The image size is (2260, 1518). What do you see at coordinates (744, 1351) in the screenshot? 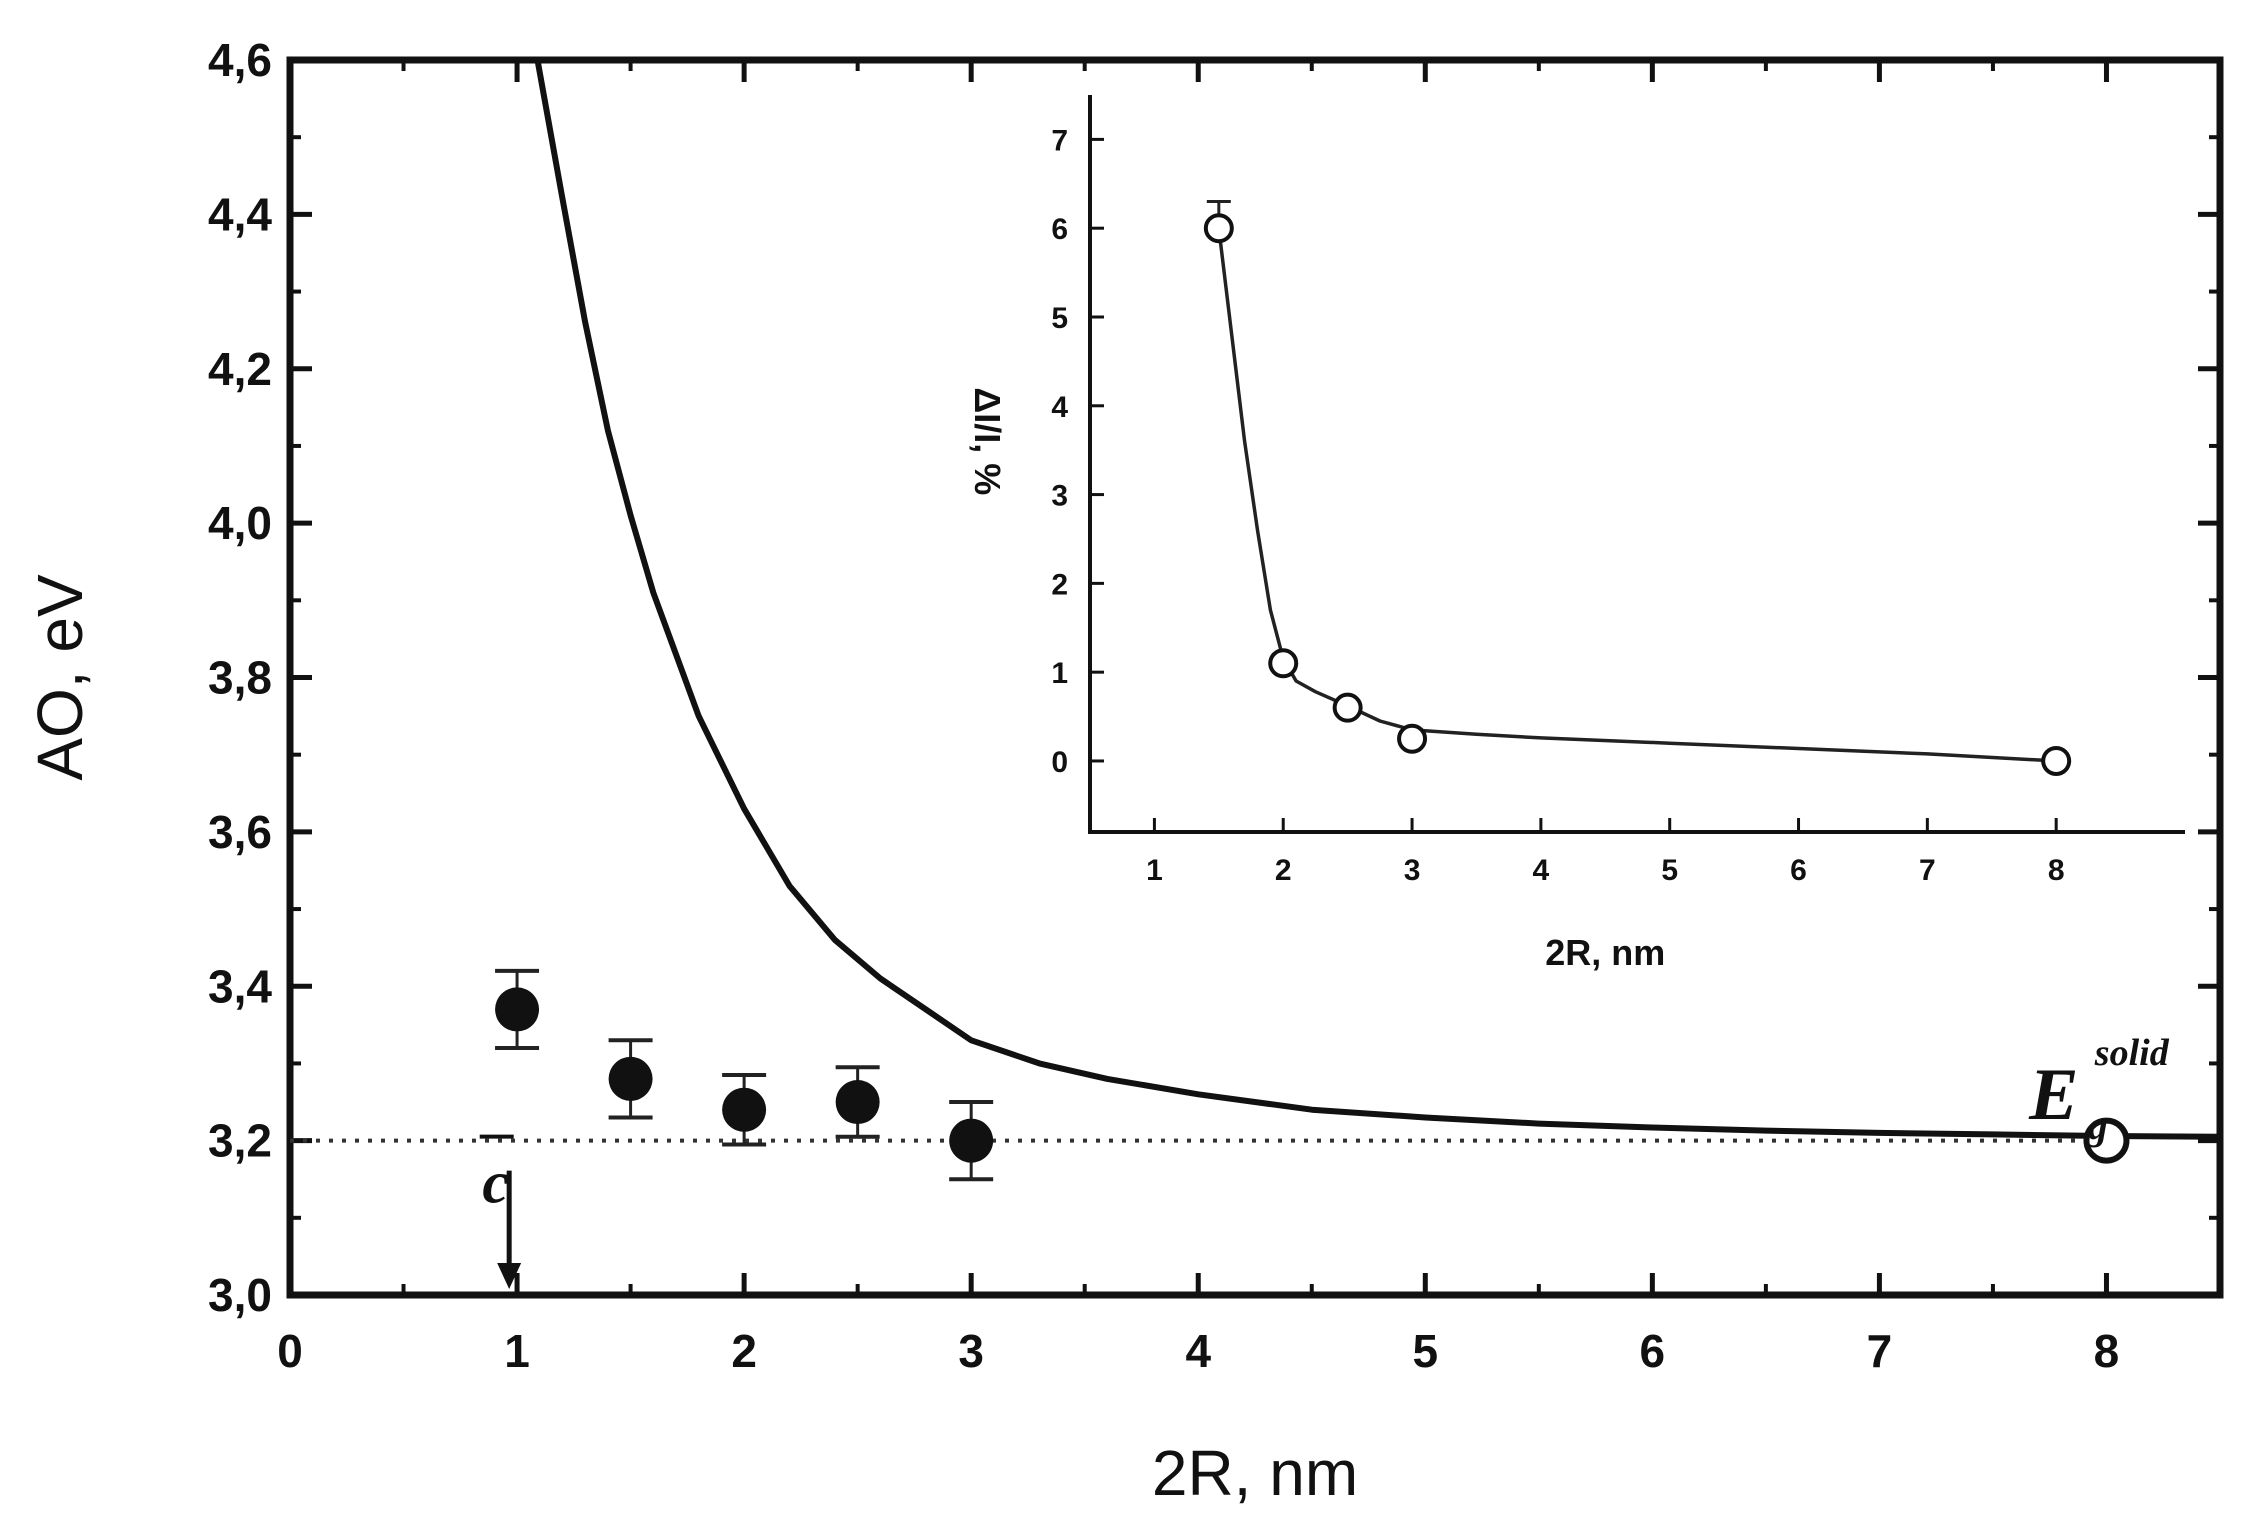
I see `main-x-tick-label: 2` at bounding box center [744, 1351].